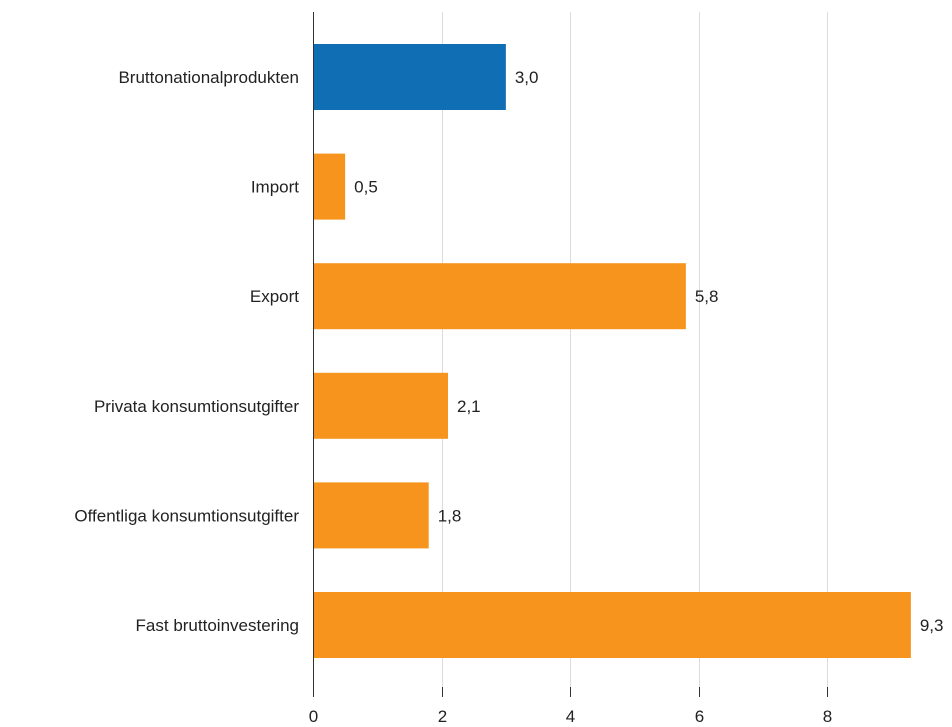 Image resolution: width=952 pixels, height=727 pixels. I want to click on x-tick-label: 8, so click(827, 716).